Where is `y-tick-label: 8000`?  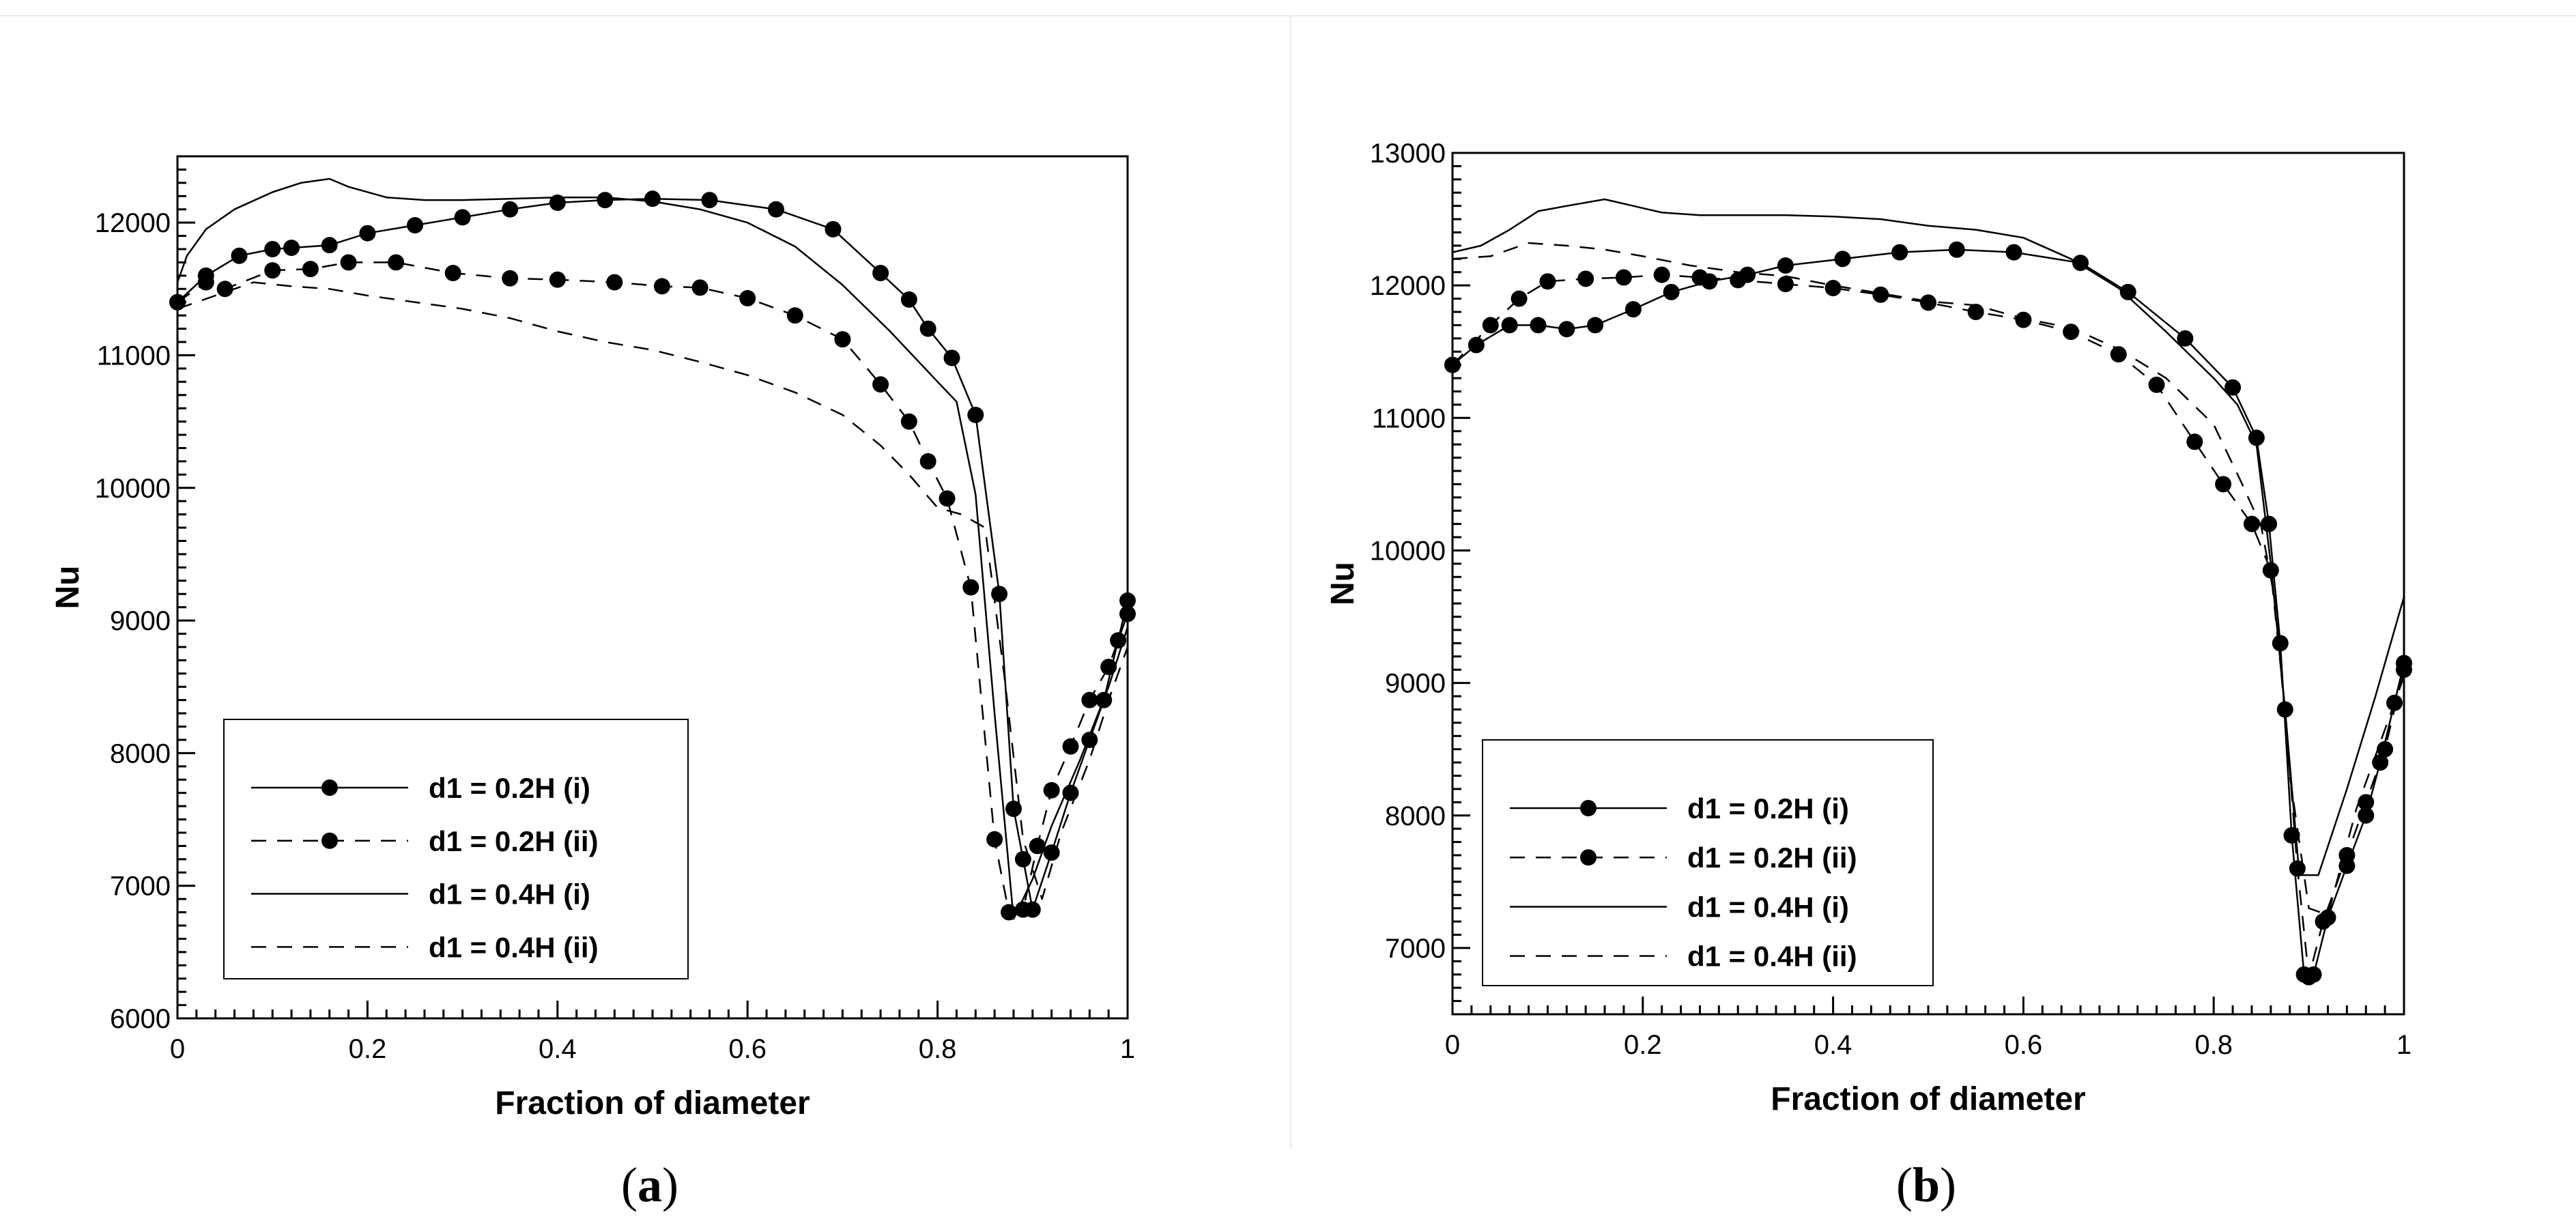 y-tick-label: 8000 is located at coordinates (1415, 816).